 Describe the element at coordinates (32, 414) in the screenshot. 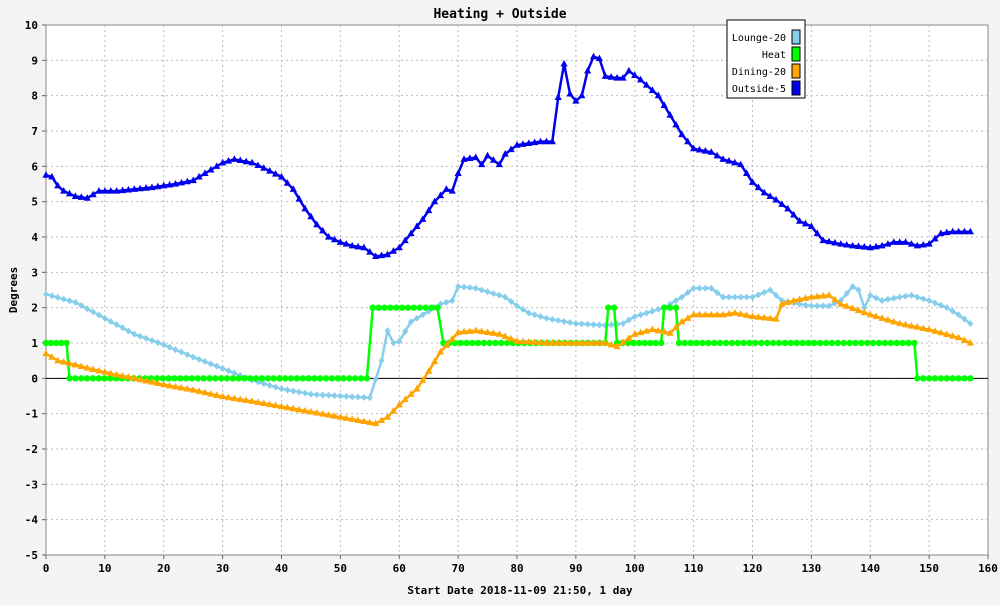

I see `y-tick-label: -1` at that location.